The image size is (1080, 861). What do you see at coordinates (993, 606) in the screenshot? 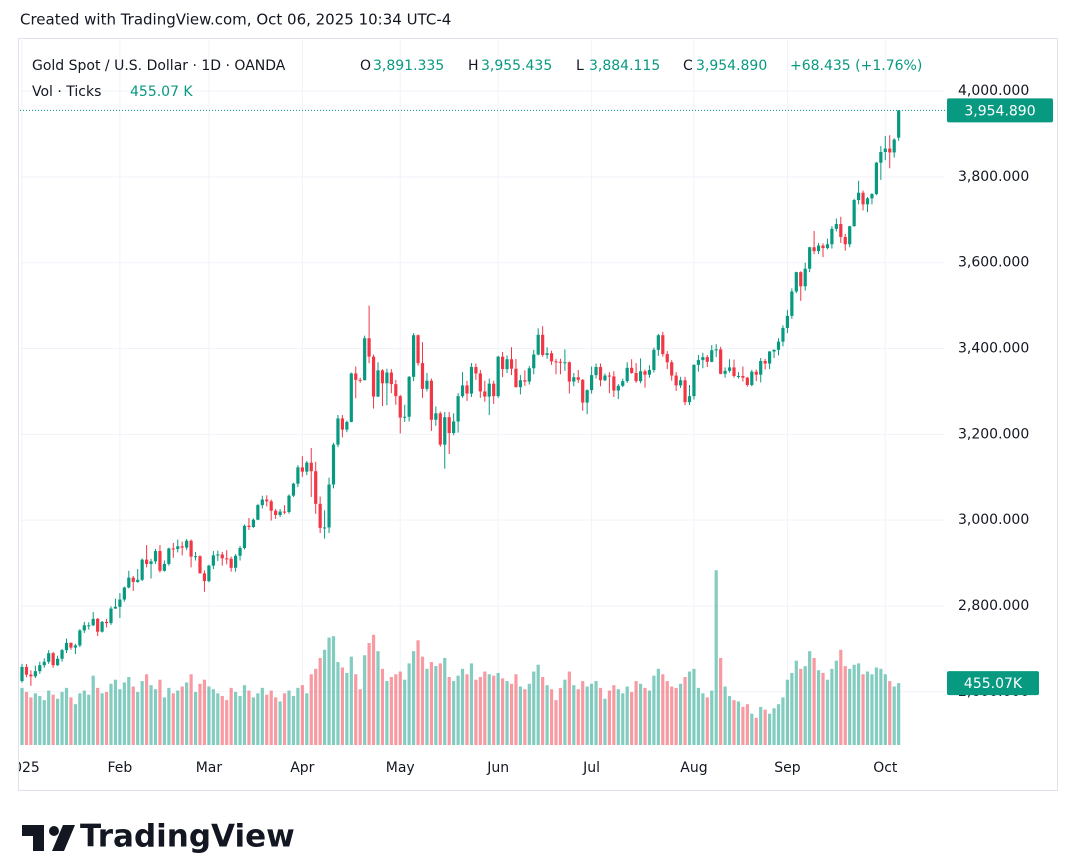
I see `y-tick-label: 2,800.000` at bounding box center [993, 606].